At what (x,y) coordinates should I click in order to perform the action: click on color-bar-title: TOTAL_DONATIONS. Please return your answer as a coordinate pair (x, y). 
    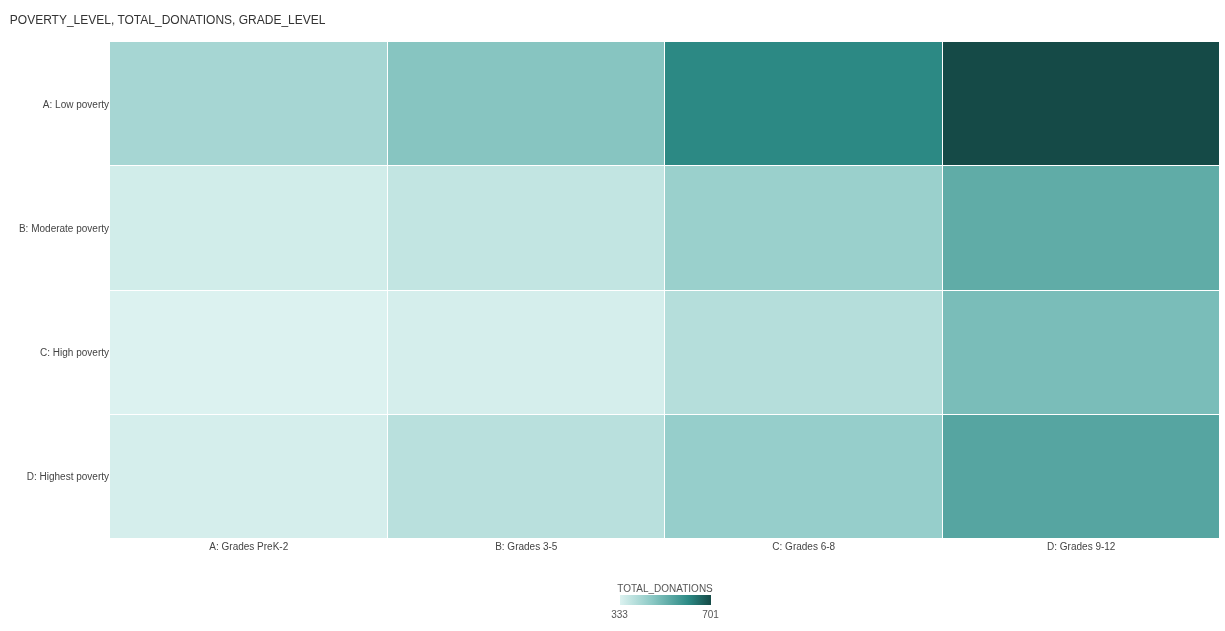
    Looking at the image, I should click on (665, 588).